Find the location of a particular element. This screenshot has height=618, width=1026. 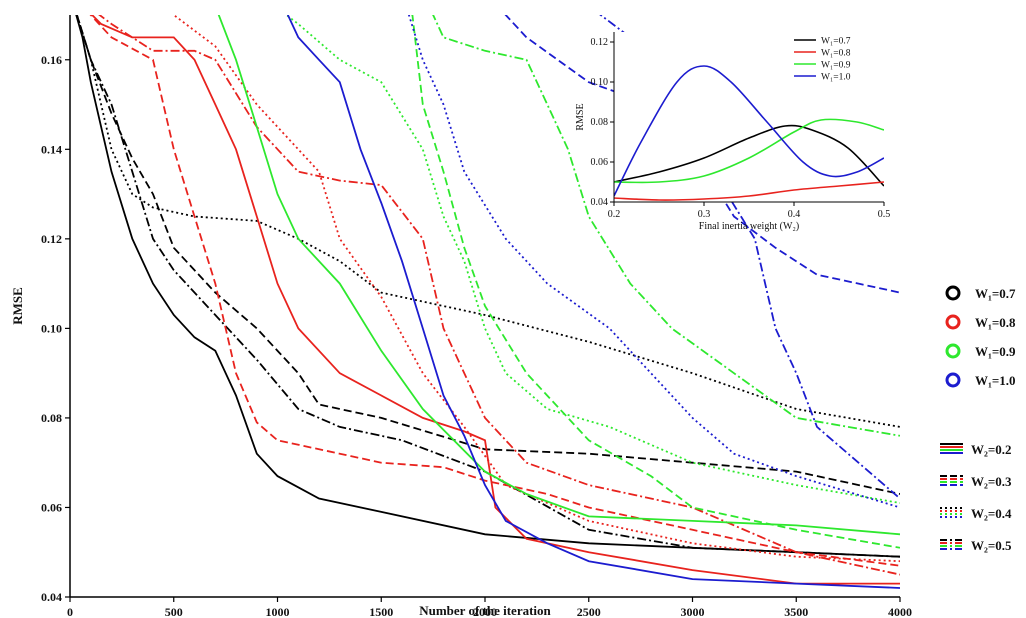

x-tick-label: 3000 is located at coordinates (693, 611).